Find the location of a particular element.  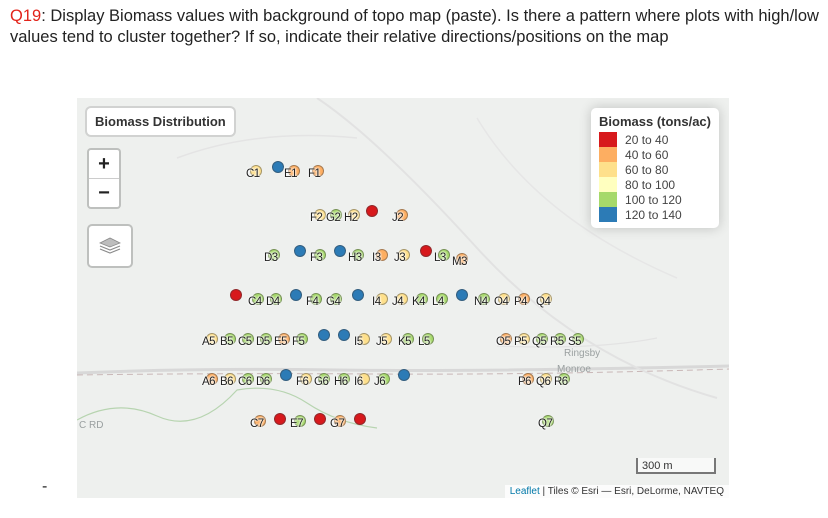

plot-label: G2 is located at coordinates (333, 218).